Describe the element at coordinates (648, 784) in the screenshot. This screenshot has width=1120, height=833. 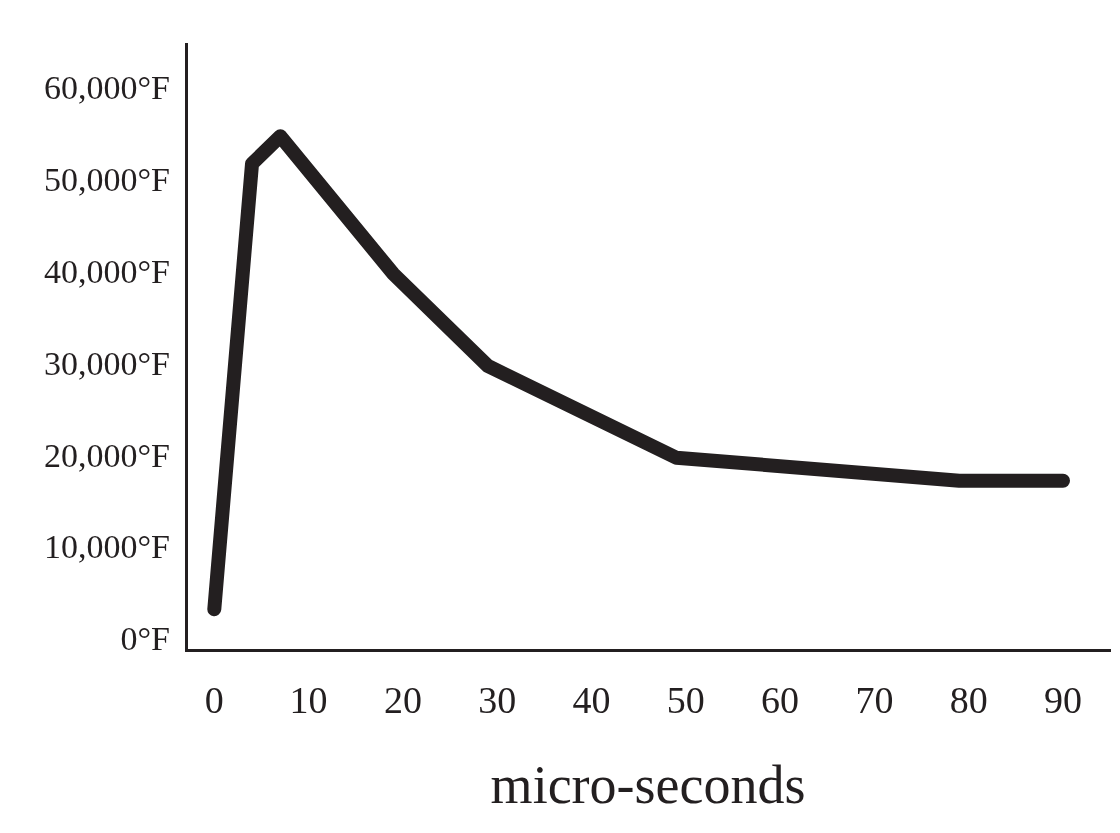
I see `x-axis-title: micro-seconds` at that location.